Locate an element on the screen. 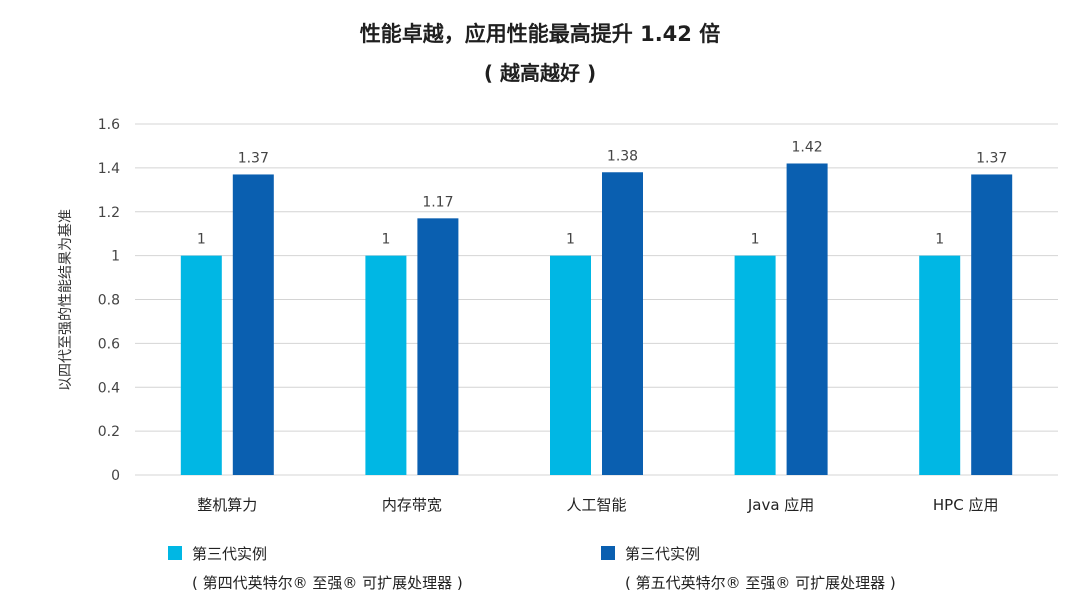 This screenshot has height=610, width=1080. x-tick-label: Java 应用 is located at coordinates (780, 505).